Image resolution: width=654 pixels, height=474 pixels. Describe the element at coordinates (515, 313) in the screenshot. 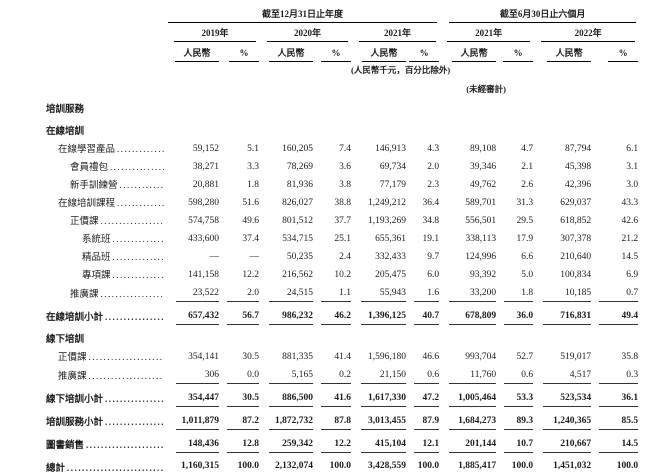

I see `percent-cell: 36.0` at that location.